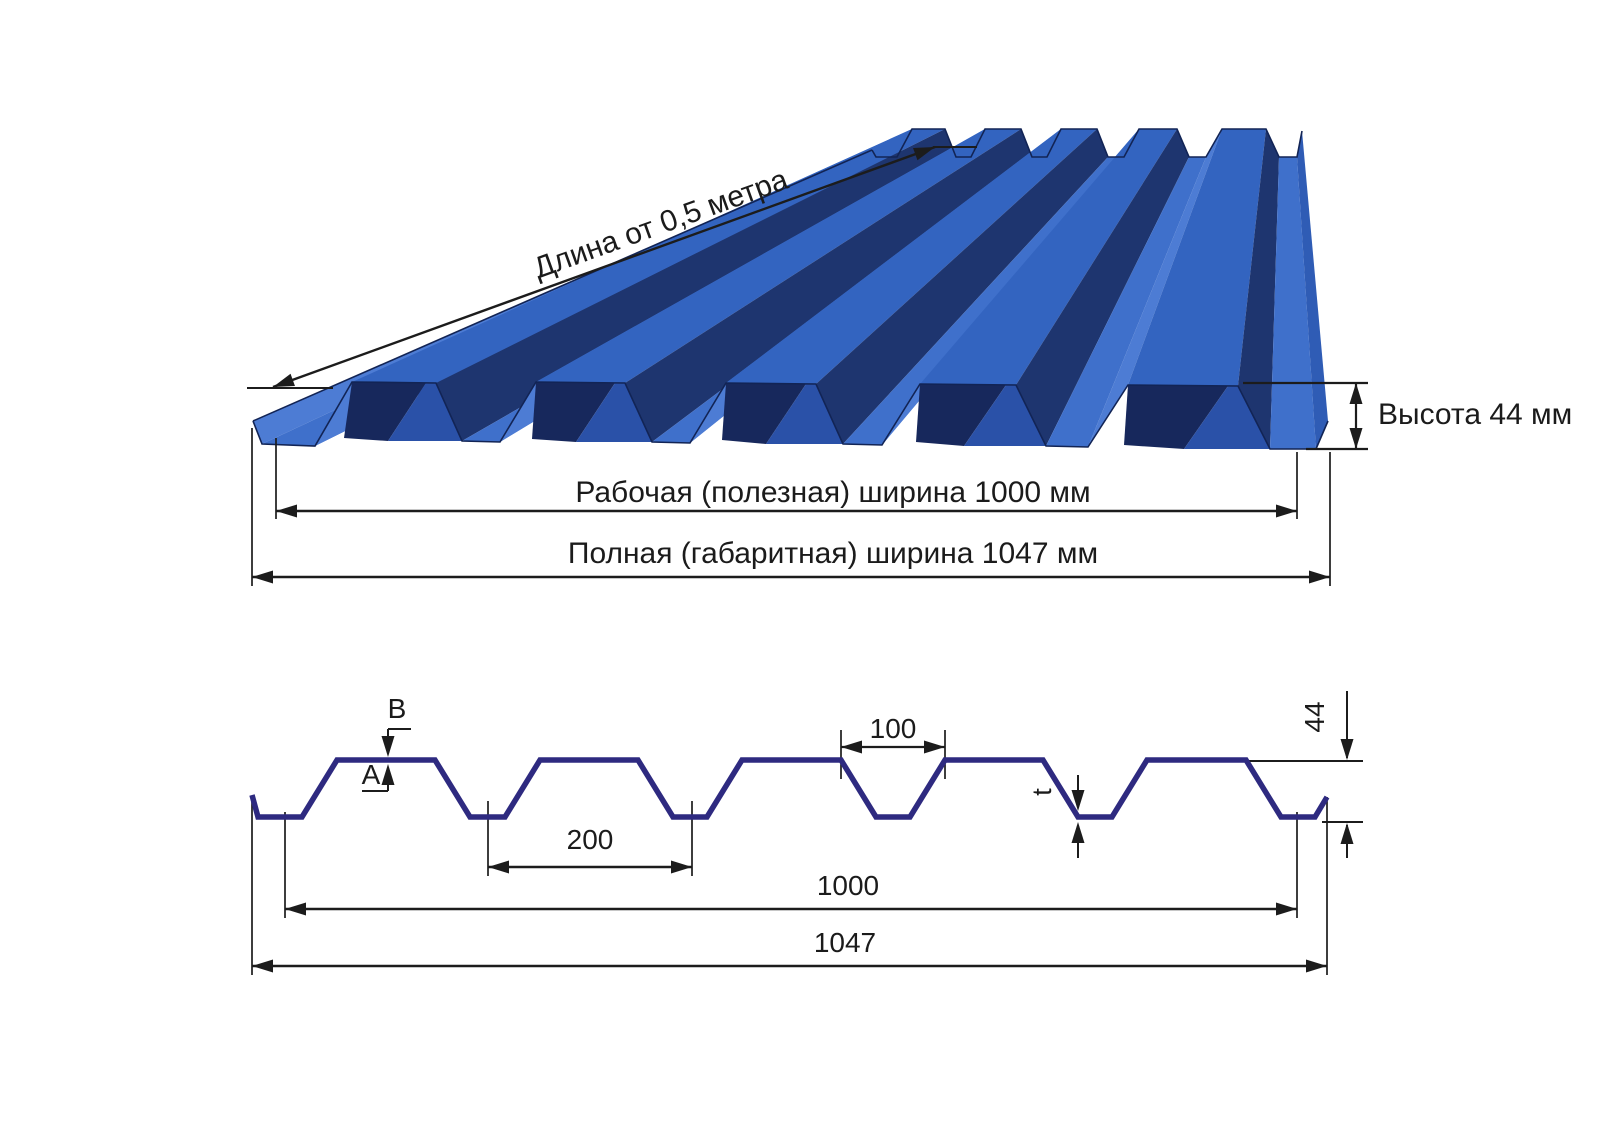 This screenshot has height=1131, width=1600. I want to click on full-width-value: 1047, so click(845, 942).